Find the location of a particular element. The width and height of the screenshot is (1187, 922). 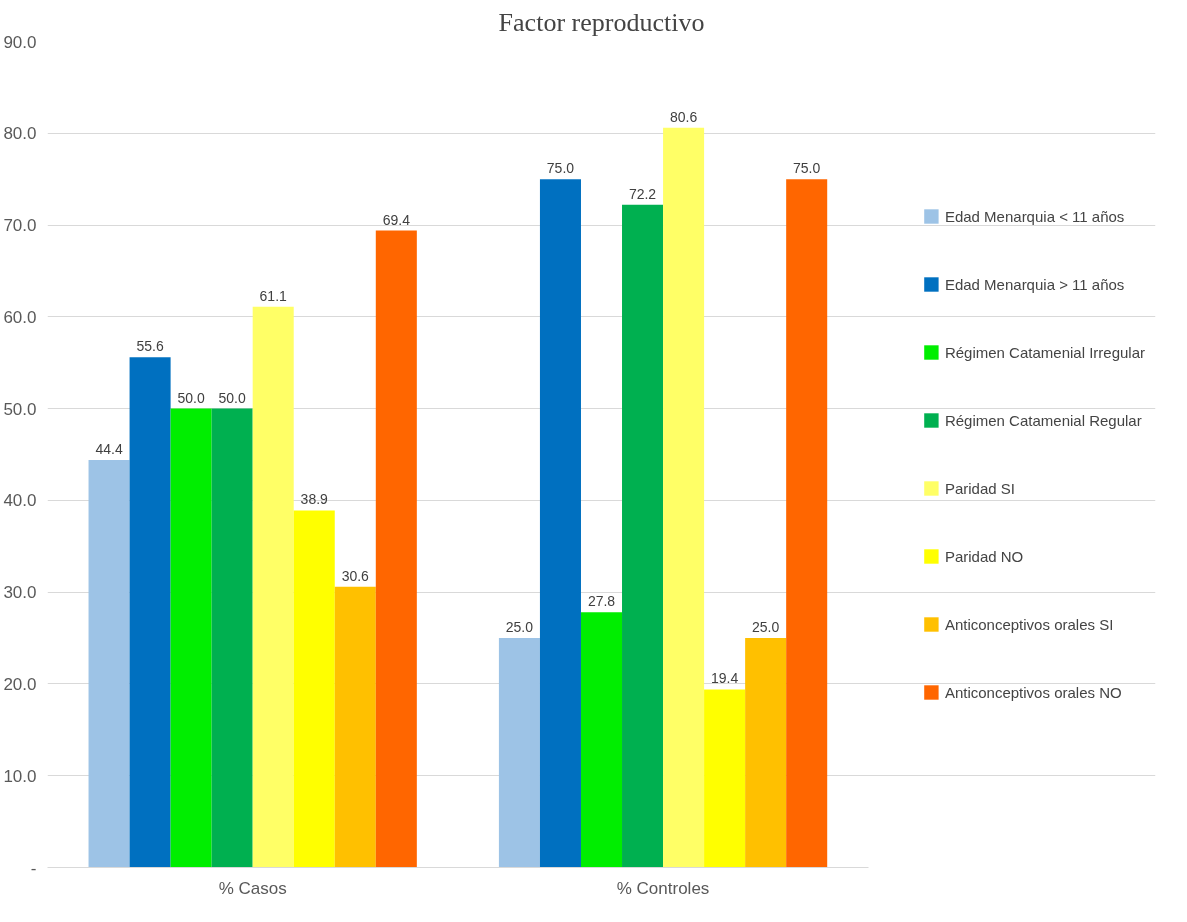

legend-label: Régimen Catamenial Irregular is located at coordinates (1044, 352).